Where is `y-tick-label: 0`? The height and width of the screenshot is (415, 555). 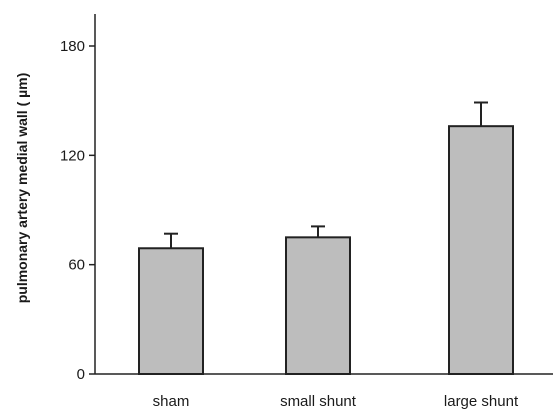
y-tick-label: 0 is located at coordinates (81, 374).